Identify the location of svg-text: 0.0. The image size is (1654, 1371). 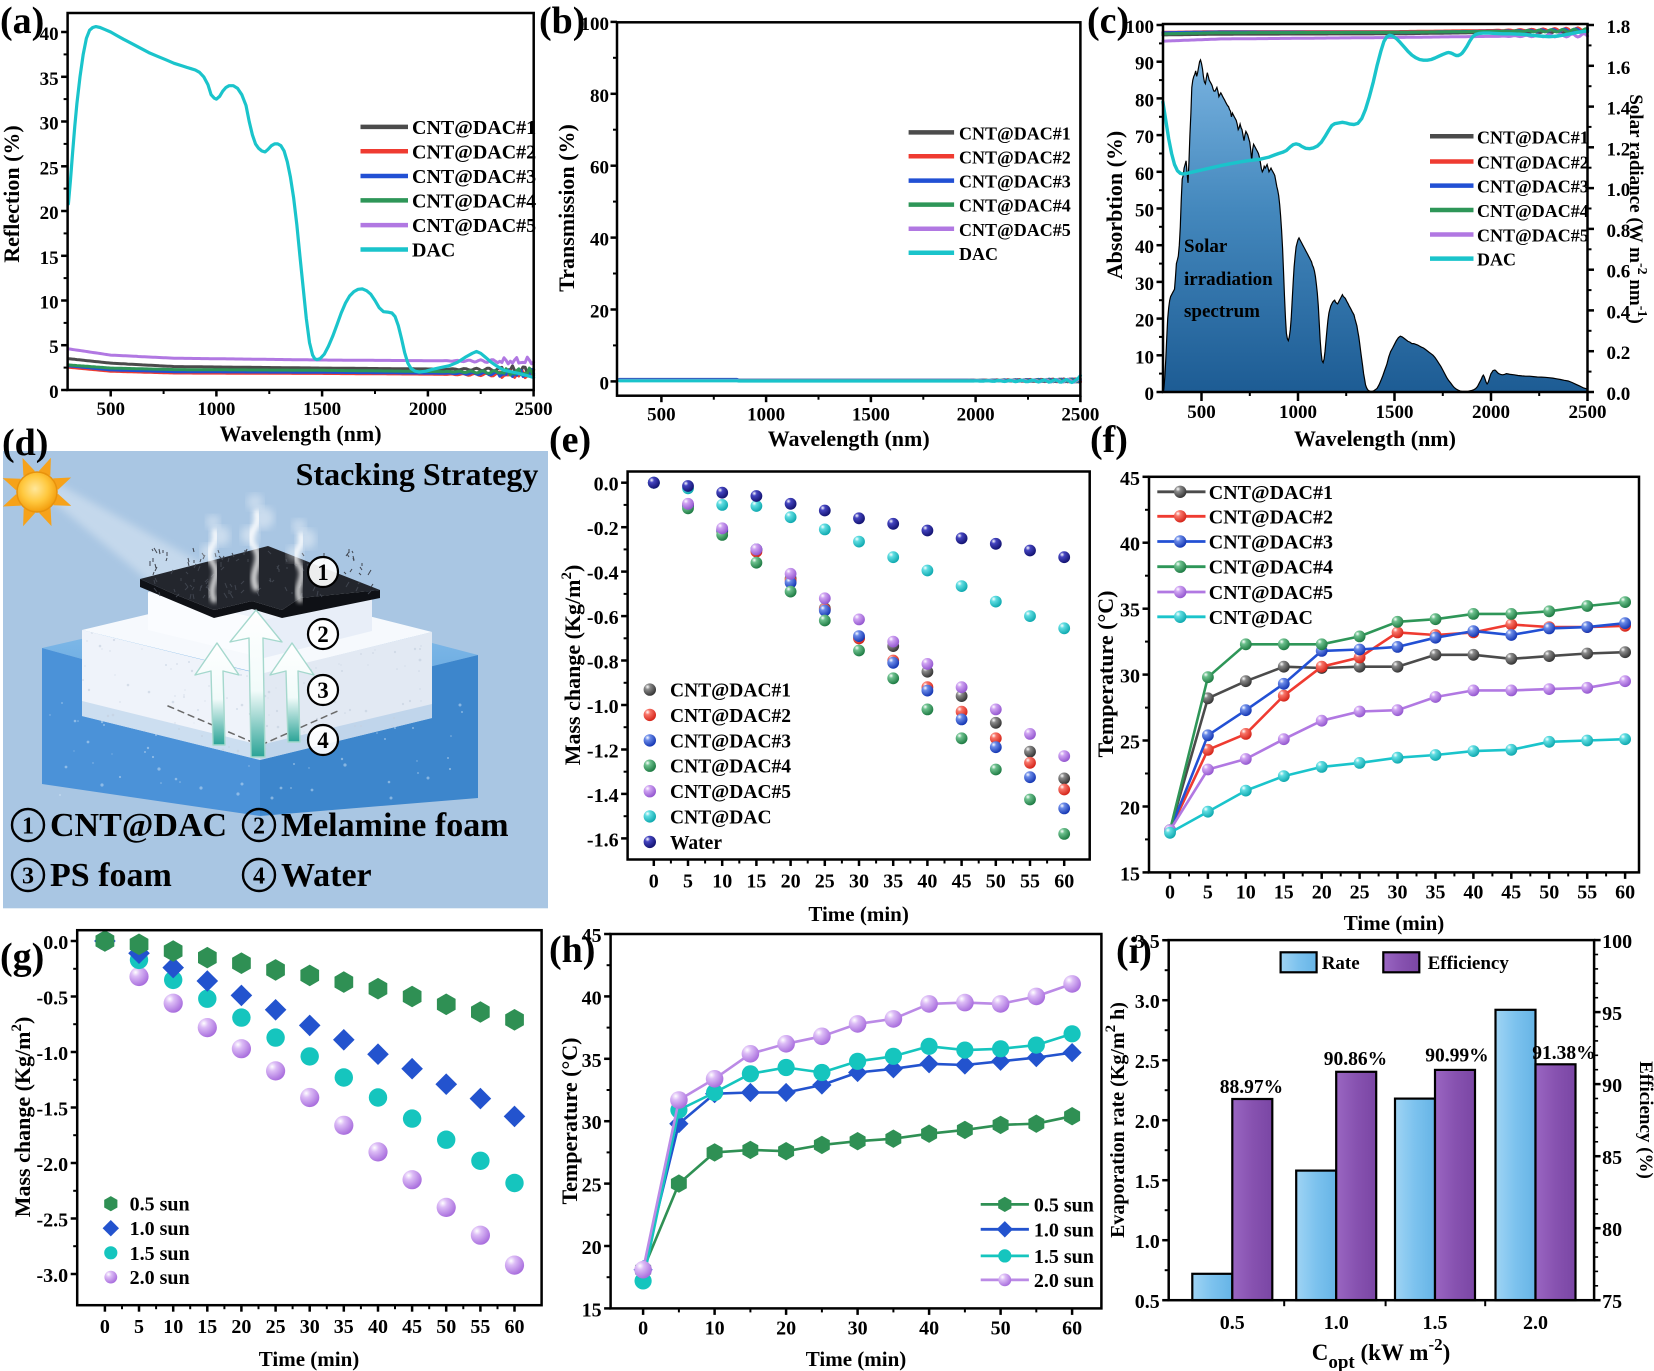
(606, 485).